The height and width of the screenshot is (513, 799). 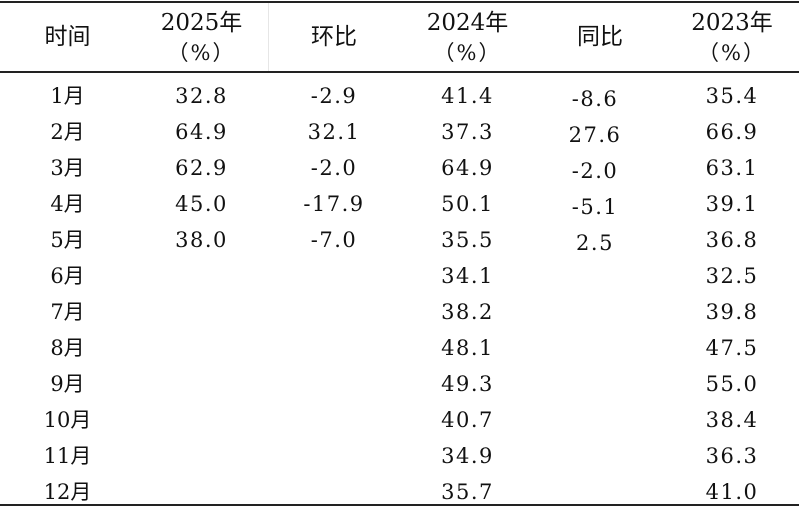 I want to click on cell-2023: 39.8, so click(x=732, y=312).